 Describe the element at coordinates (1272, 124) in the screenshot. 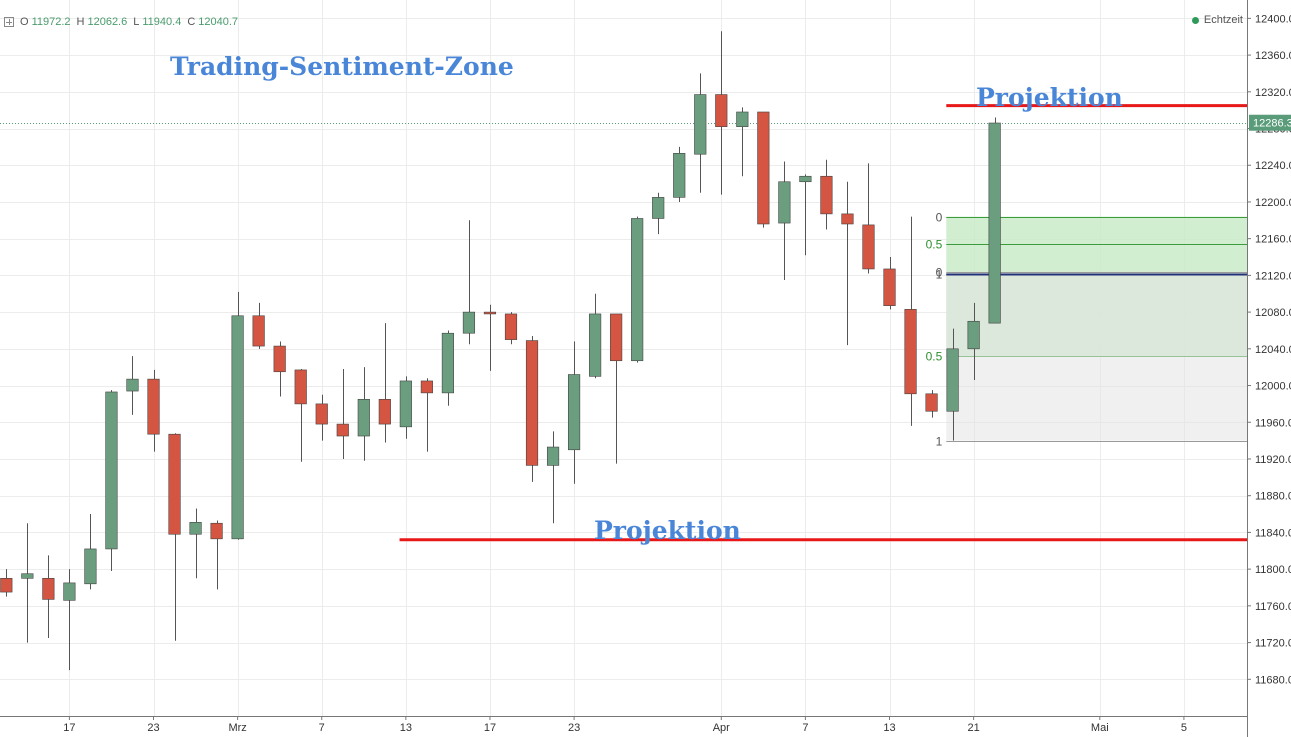

I see `current-price-label: 12286.3` at that location.